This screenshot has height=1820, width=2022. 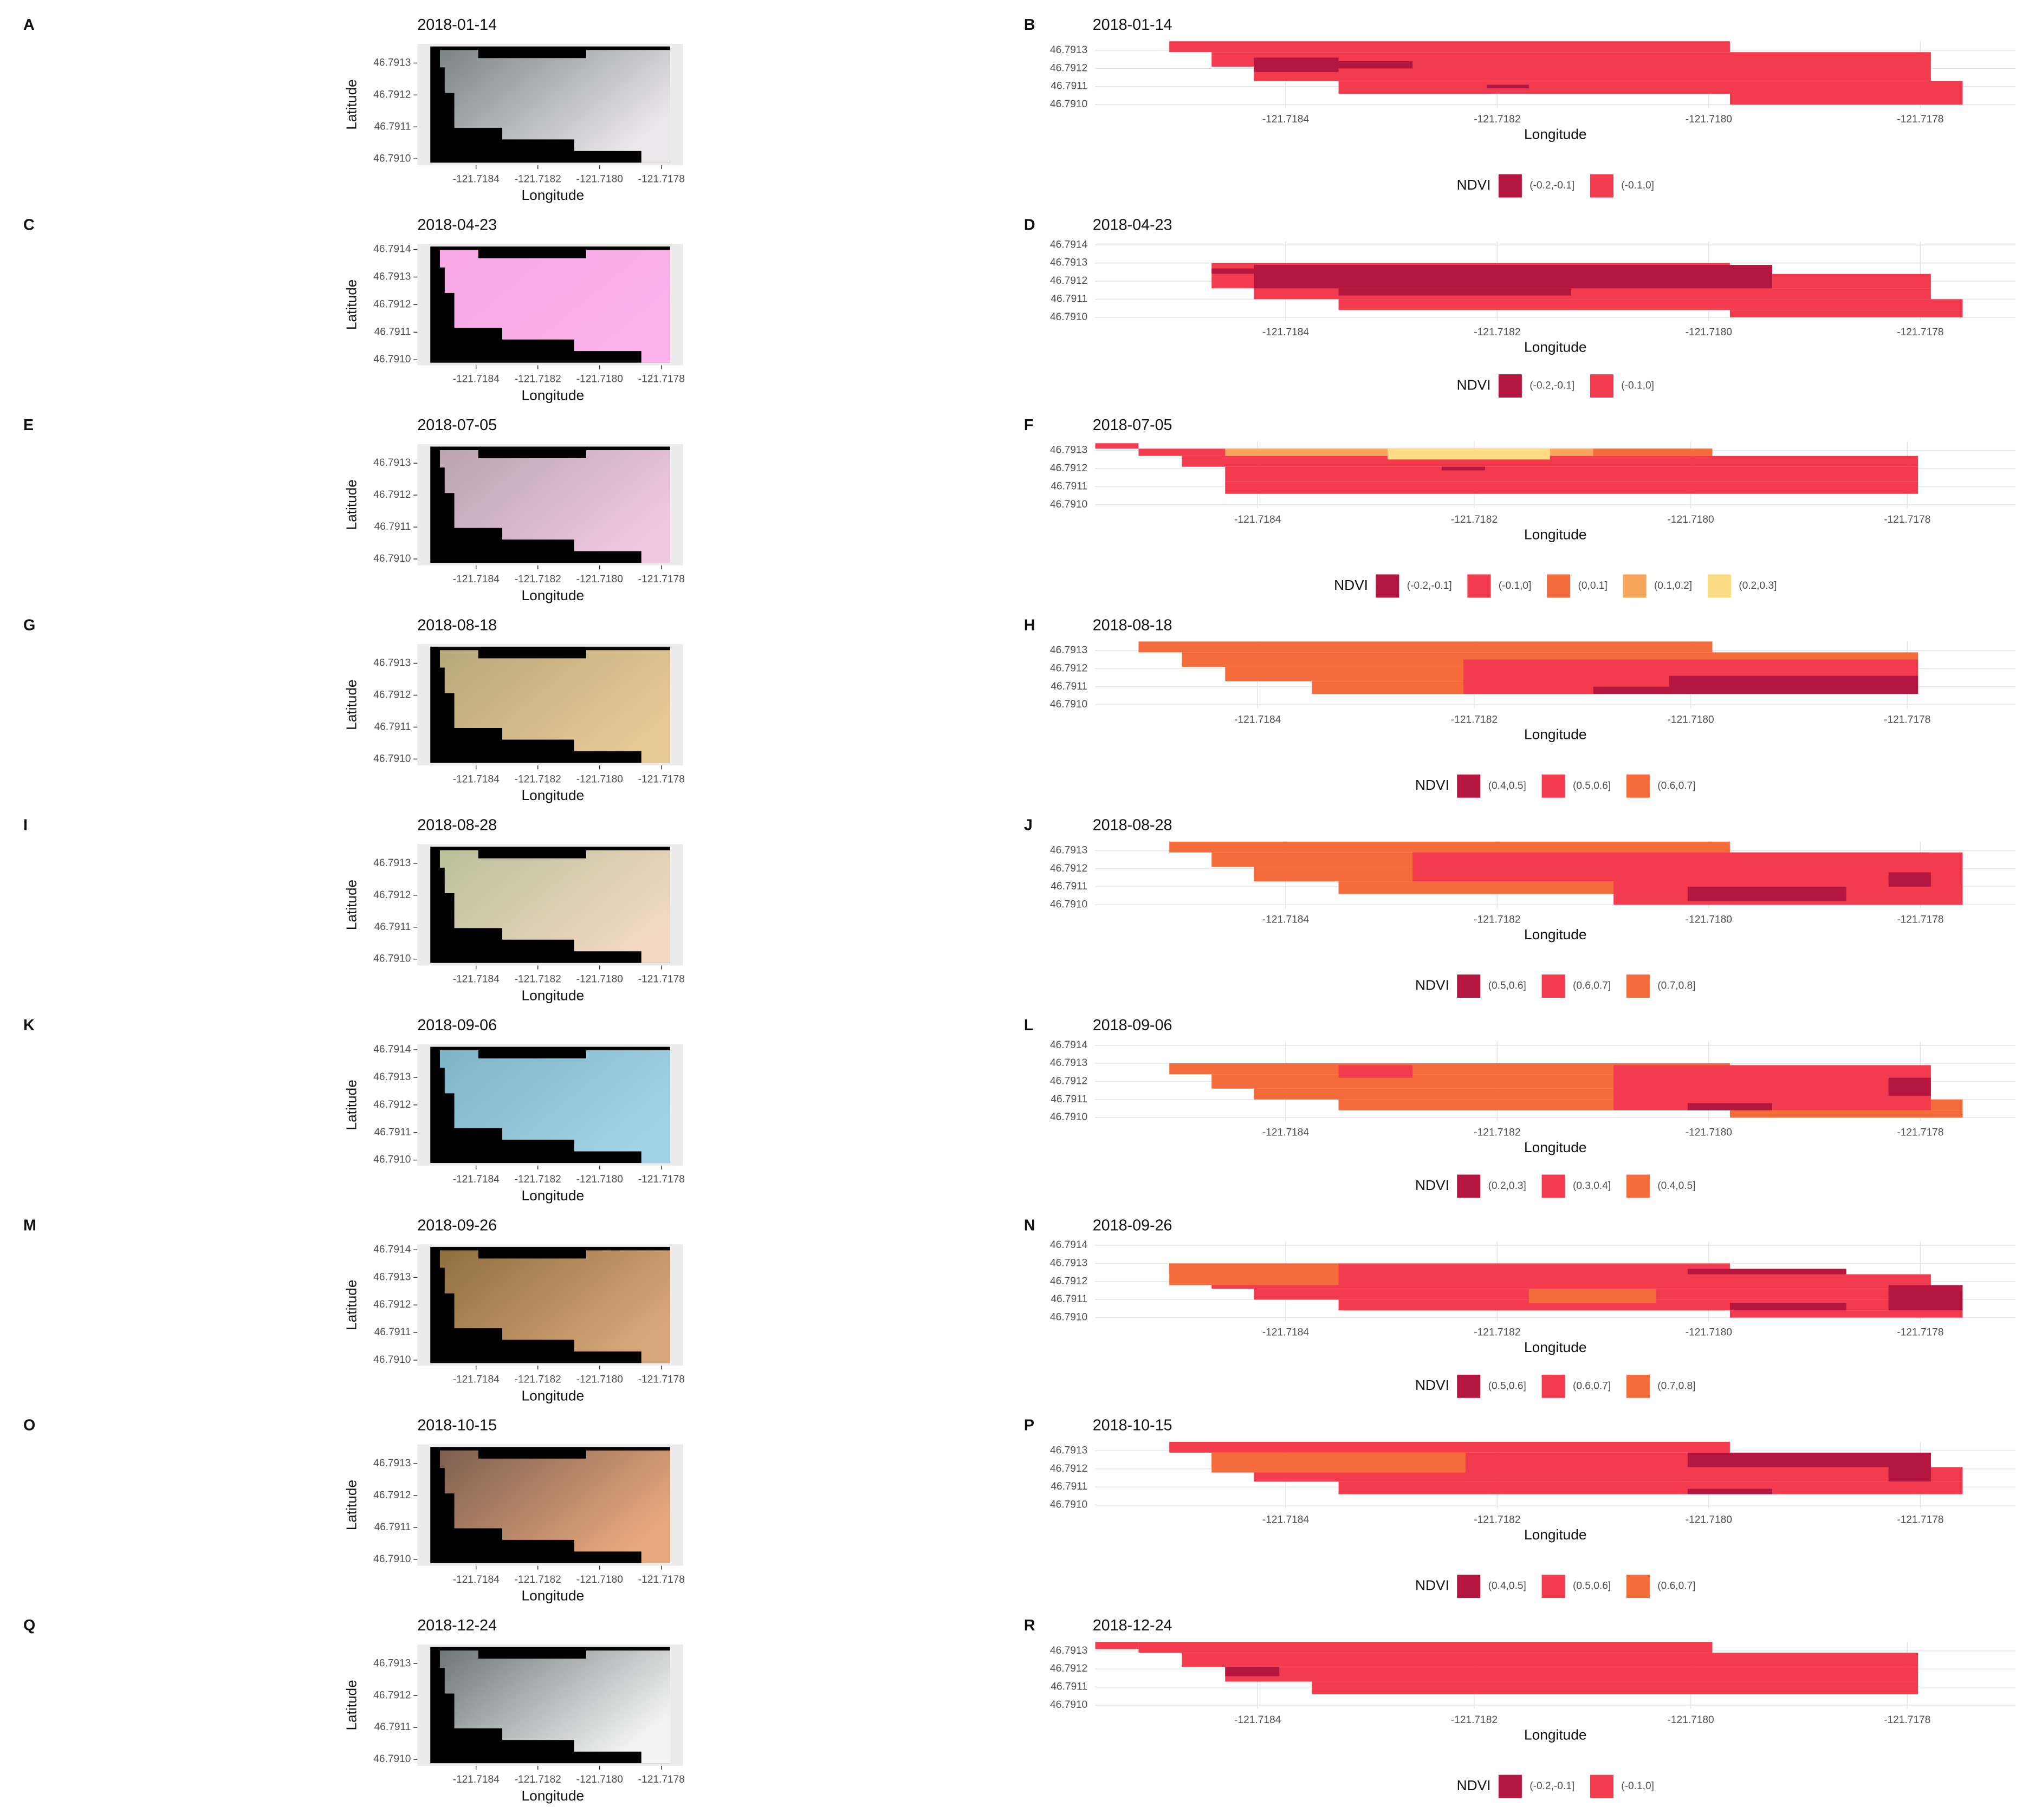 What do you see at coordinates (1029, 1625) in the screenshot?
I see `panel-letter: R` at bounding box center [1029, 1625].